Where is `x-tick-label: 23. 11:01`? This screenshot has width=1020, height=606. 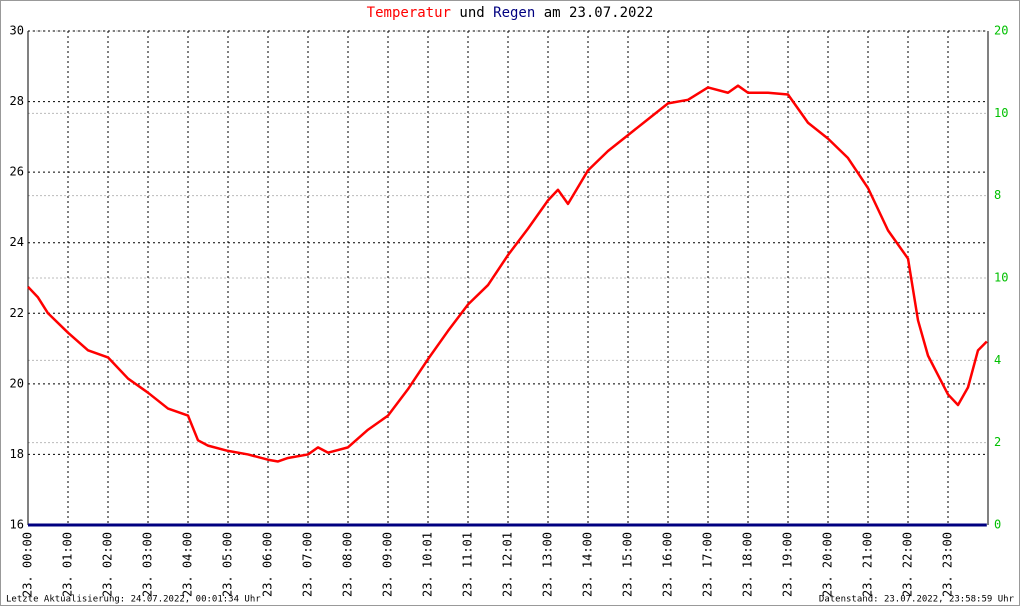 x-tick-label: 23. 11:01 is located at coordinates (468, 564).